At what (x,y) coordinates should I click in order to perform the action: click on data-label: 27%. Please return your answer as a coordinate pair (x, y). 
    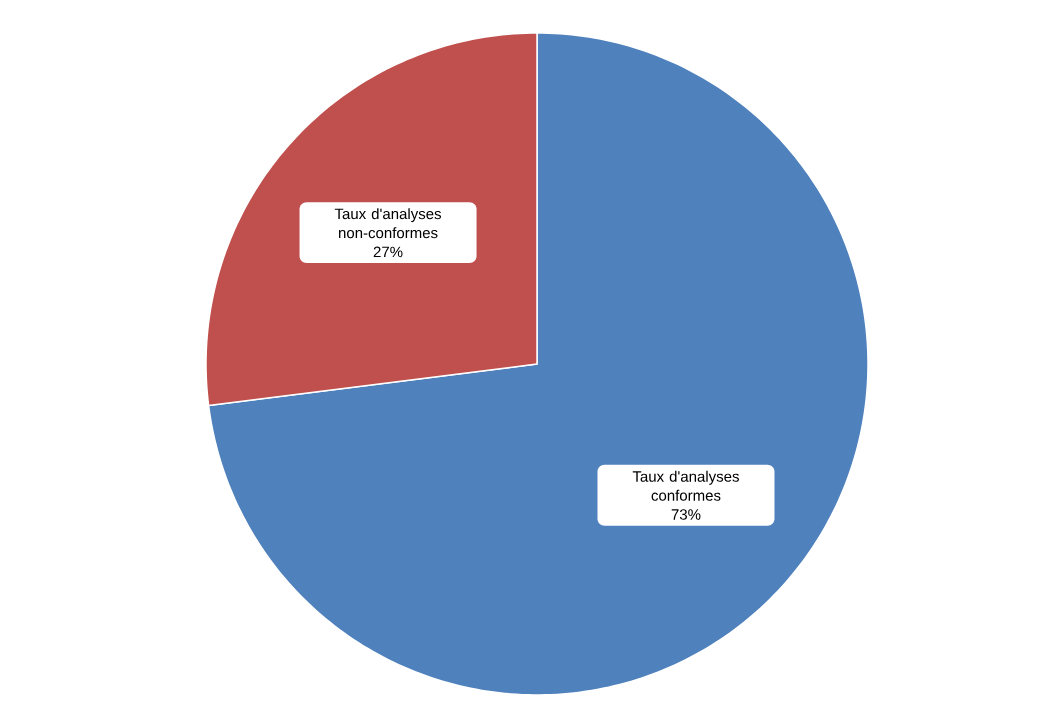
    Looking at the image, I should click on (388, 252).